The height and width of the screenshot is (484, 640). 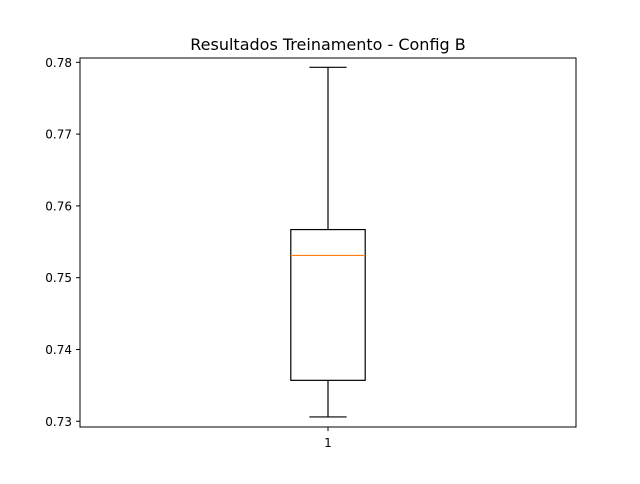 I want to click on y-tick-label-3: 0.76, so click(x=58, y=206).